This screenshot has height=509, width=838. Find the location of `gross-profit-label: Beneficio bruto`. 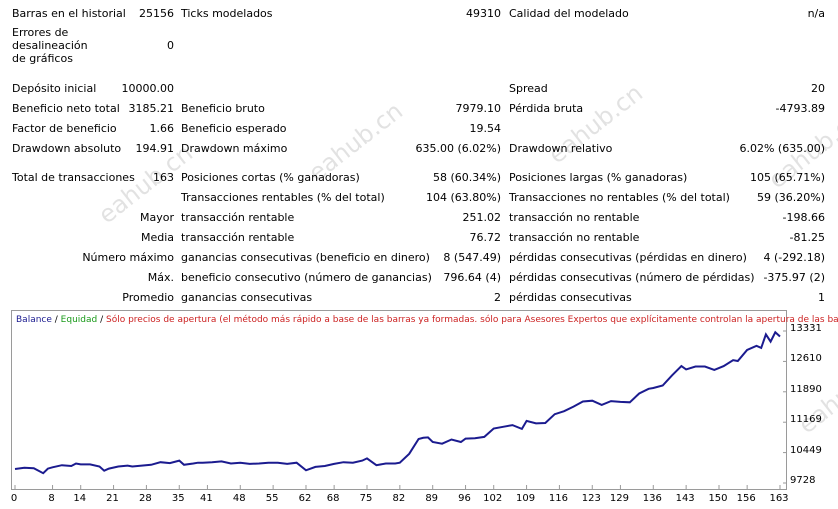

gross-profit-label: Beneficio bruto is located at coordinates (223, 108).